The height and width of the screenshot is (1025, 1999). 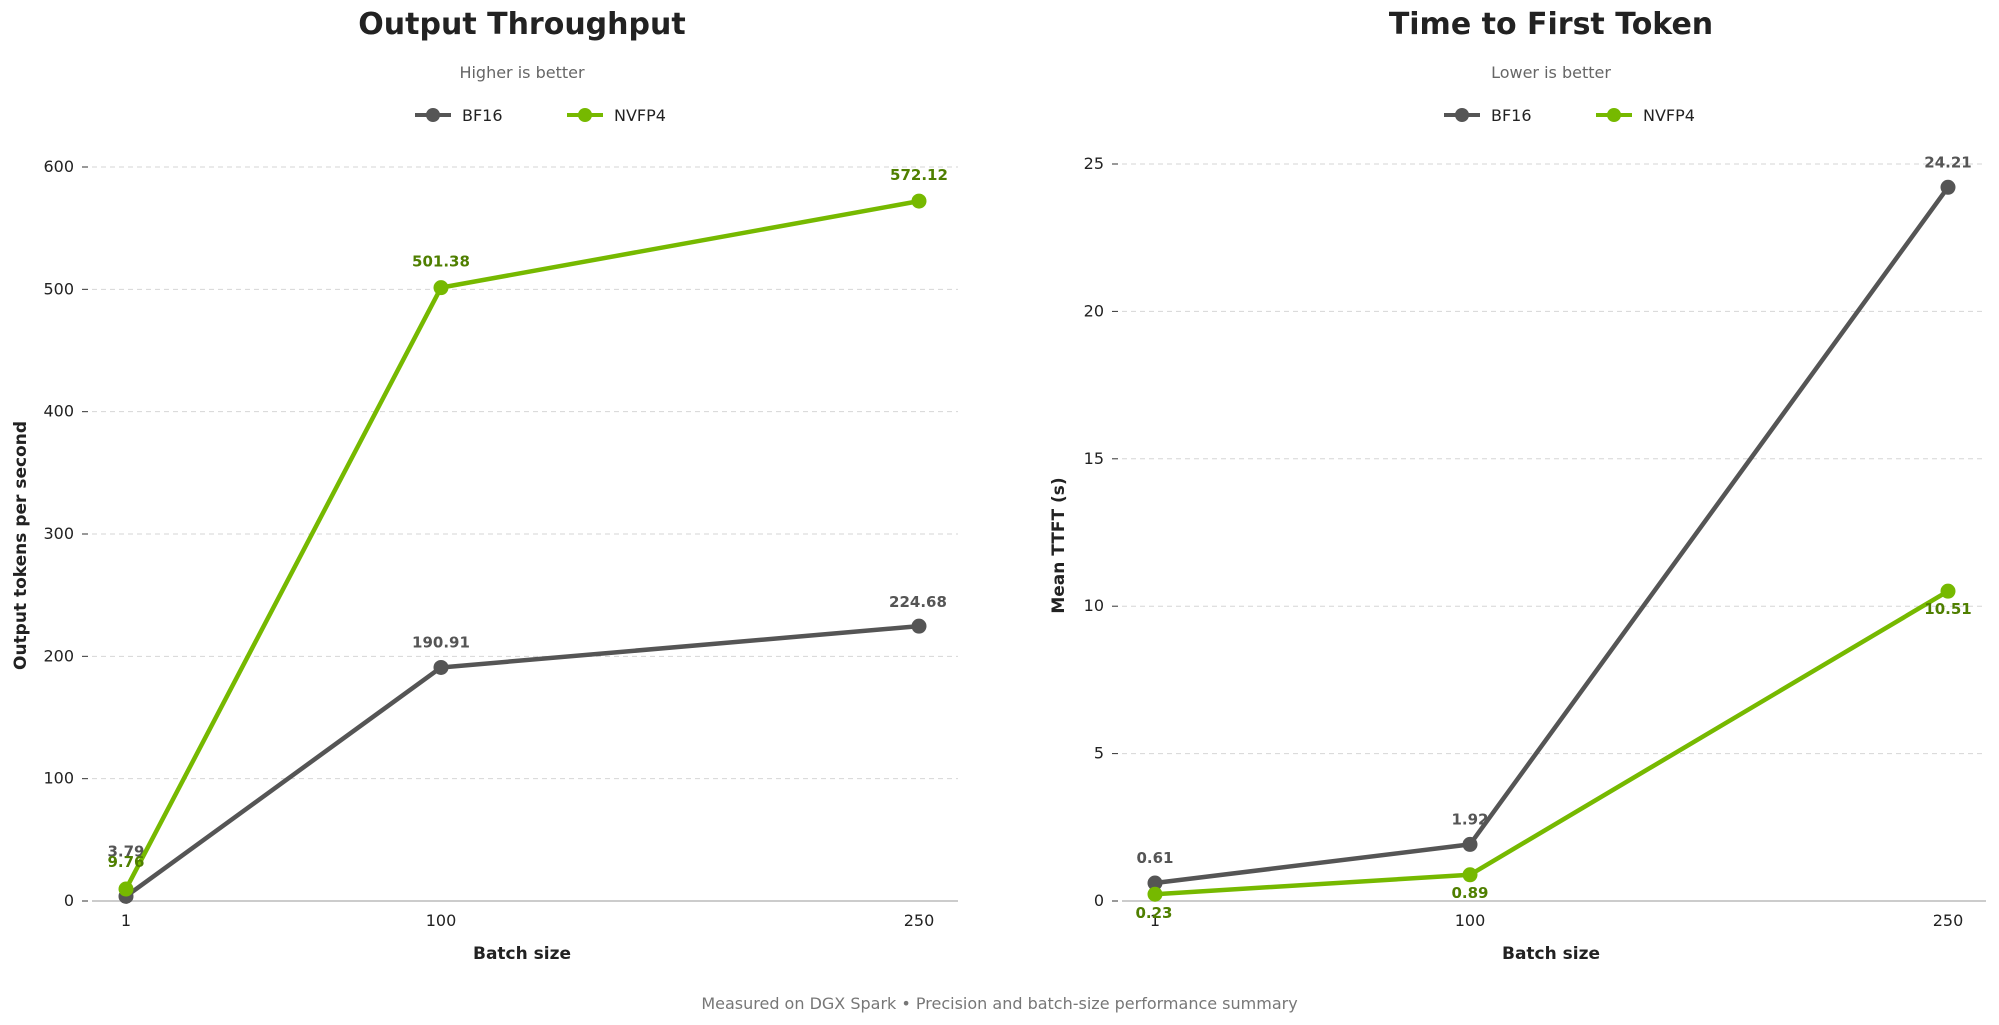 What do you see at coordinates (919, 920) in the screenshot?
I see `throughput-xtick-label: 250` at bounding box center [919, 920].